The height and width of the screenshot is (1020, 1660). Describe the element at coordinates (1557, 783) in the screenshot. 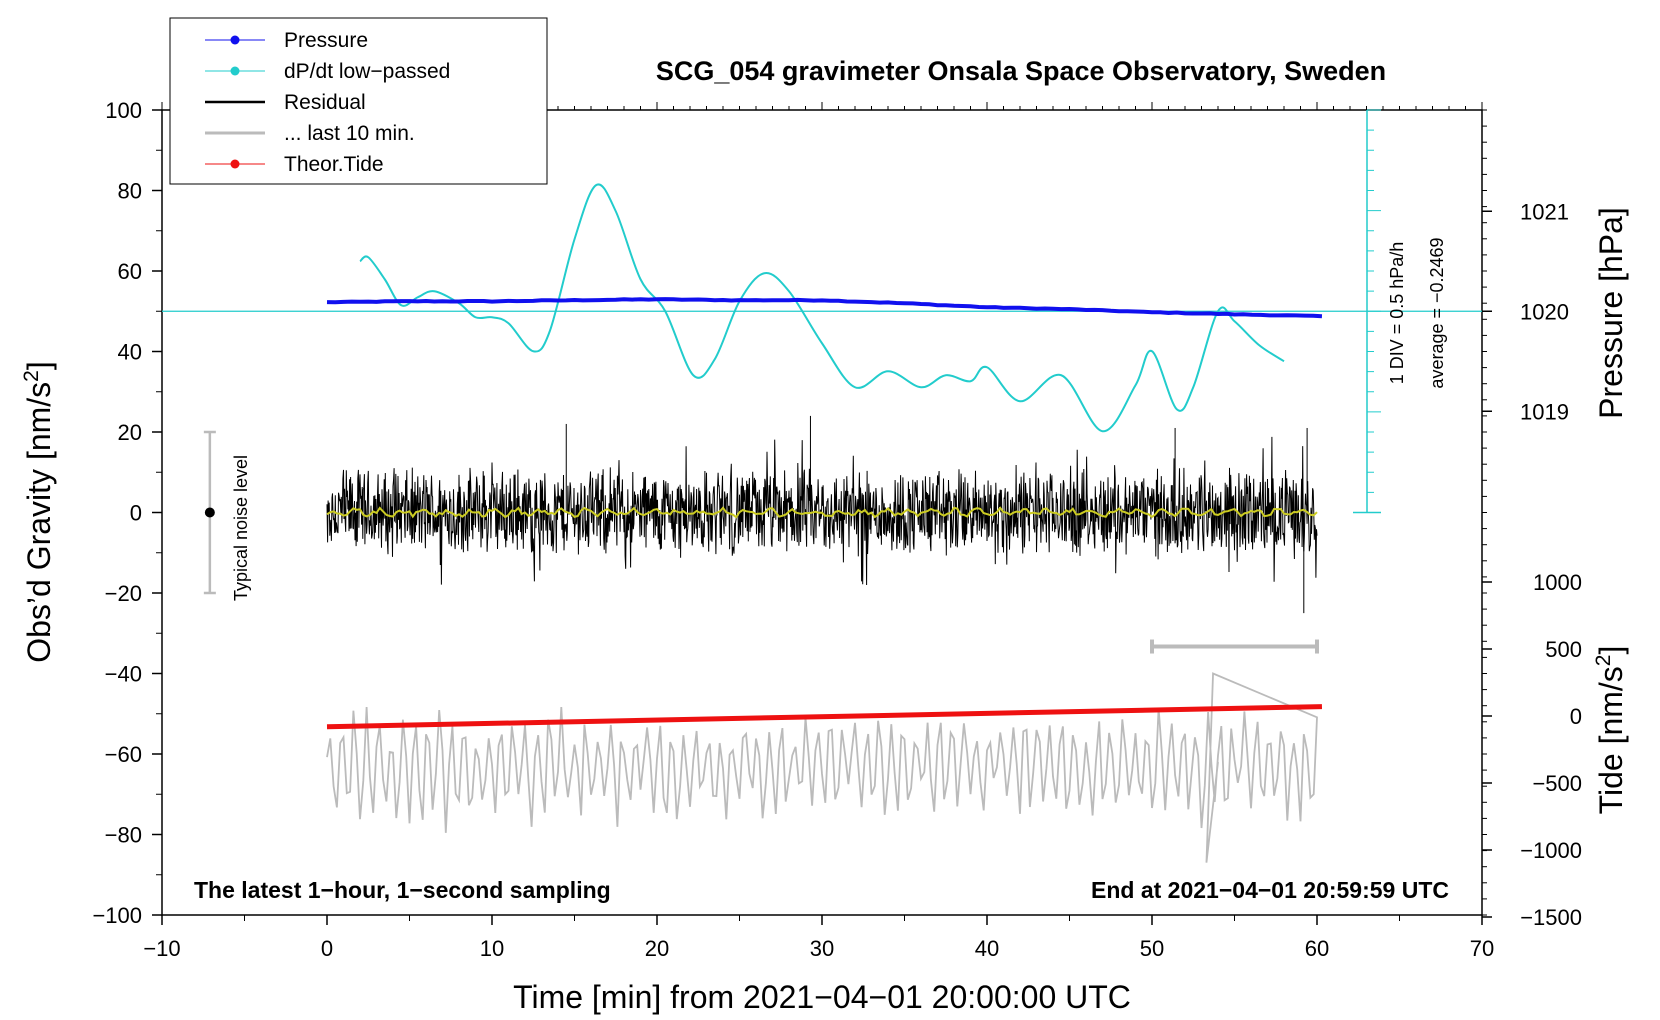

I see `tide-tick-label: −500` at that location.